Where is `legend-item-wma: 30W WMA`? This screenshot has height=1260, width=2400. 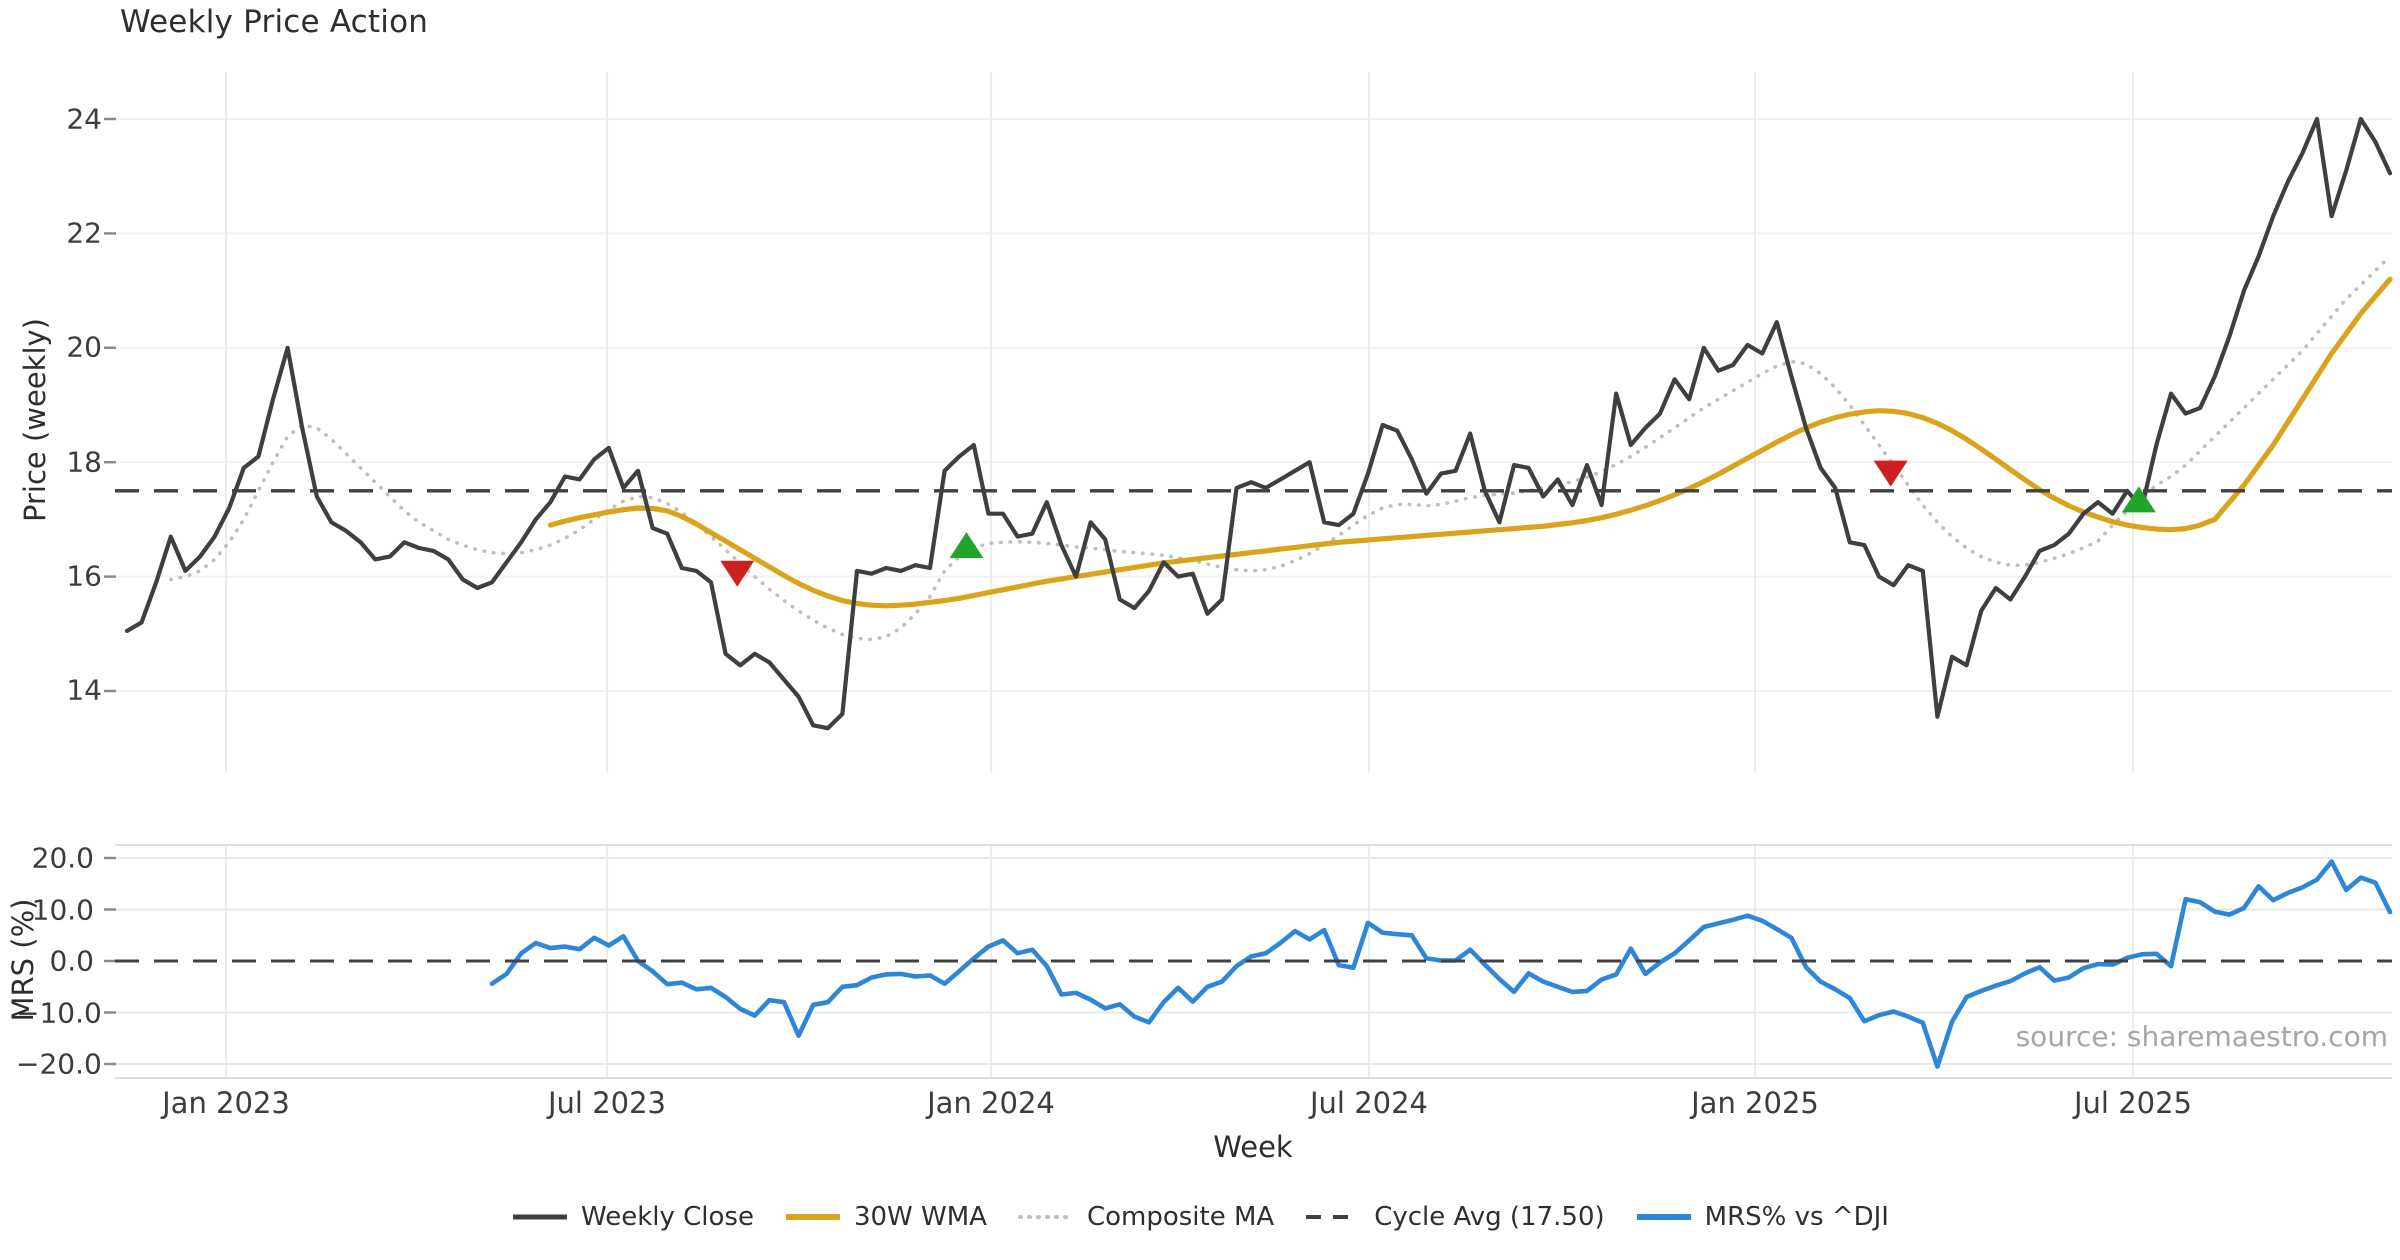 legend-item-wma: 30W WMA is located at coordinates (885, 1217).